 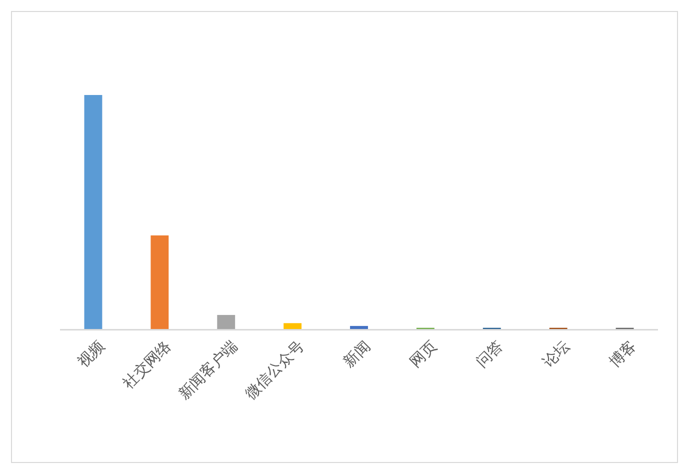 What do you see at coordinates (556, 354) in the screenshot?
I see `x-tick-label: 论坛` at bounding box center [556, 354].